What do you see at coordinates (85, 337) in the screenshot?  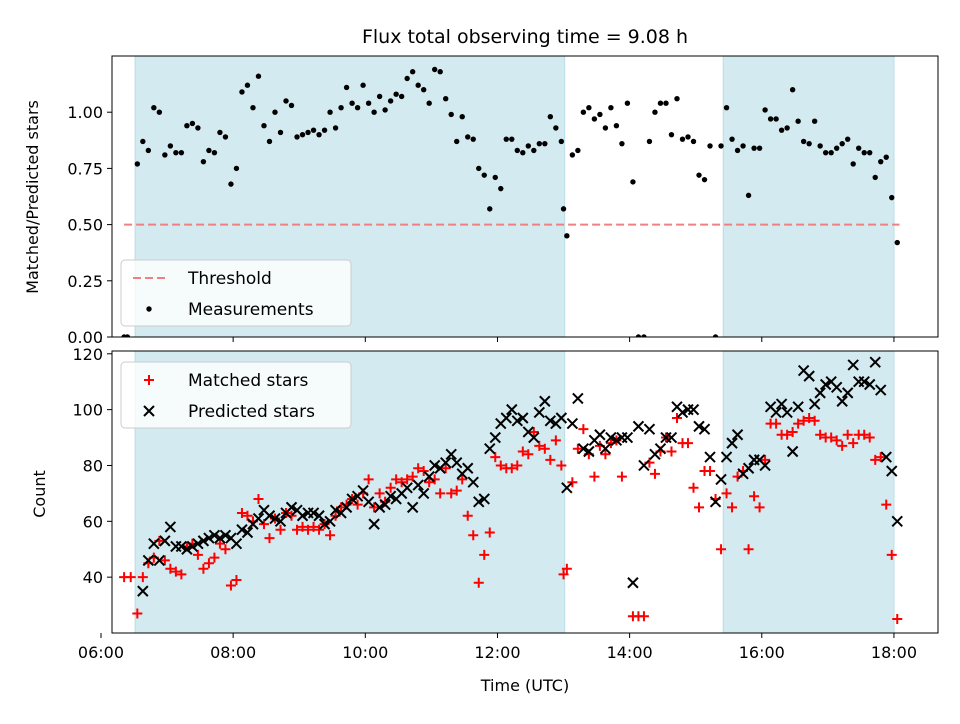 I see `y-tick-label: 0.00` at bounding box center [85, 337].